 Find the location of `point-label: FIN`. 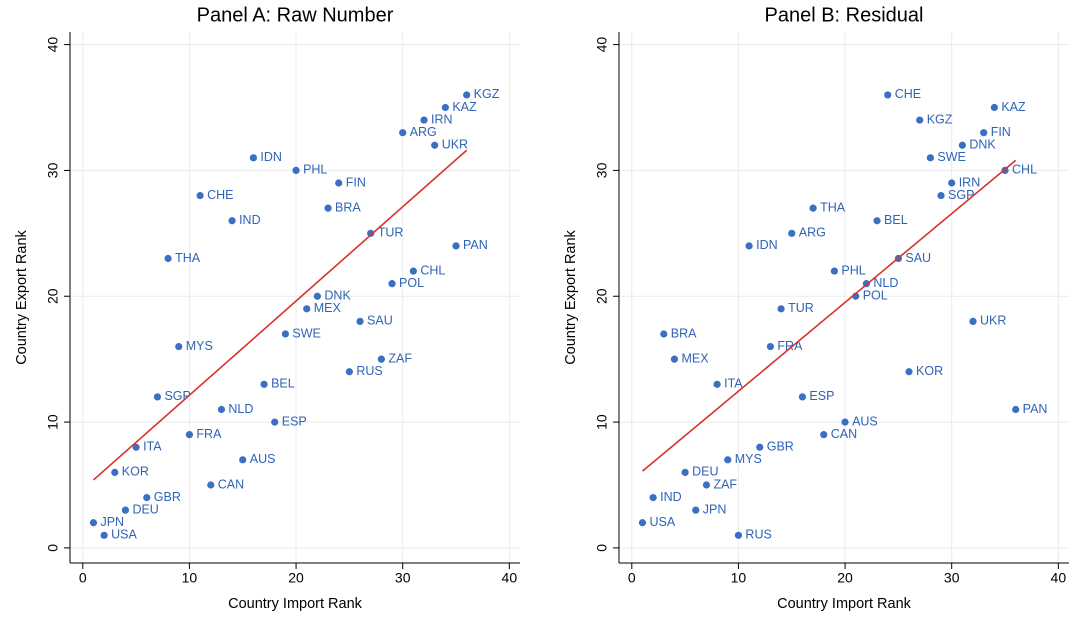

point-label: FIN is located at coordinates (1001, 132).